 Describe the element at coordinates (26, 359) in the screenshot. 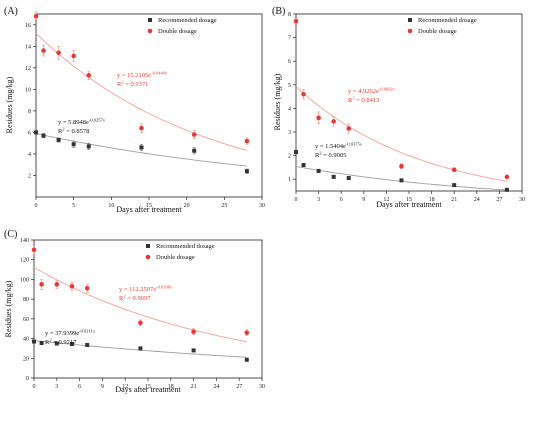

I see `y-tick-label: 20` at that location.